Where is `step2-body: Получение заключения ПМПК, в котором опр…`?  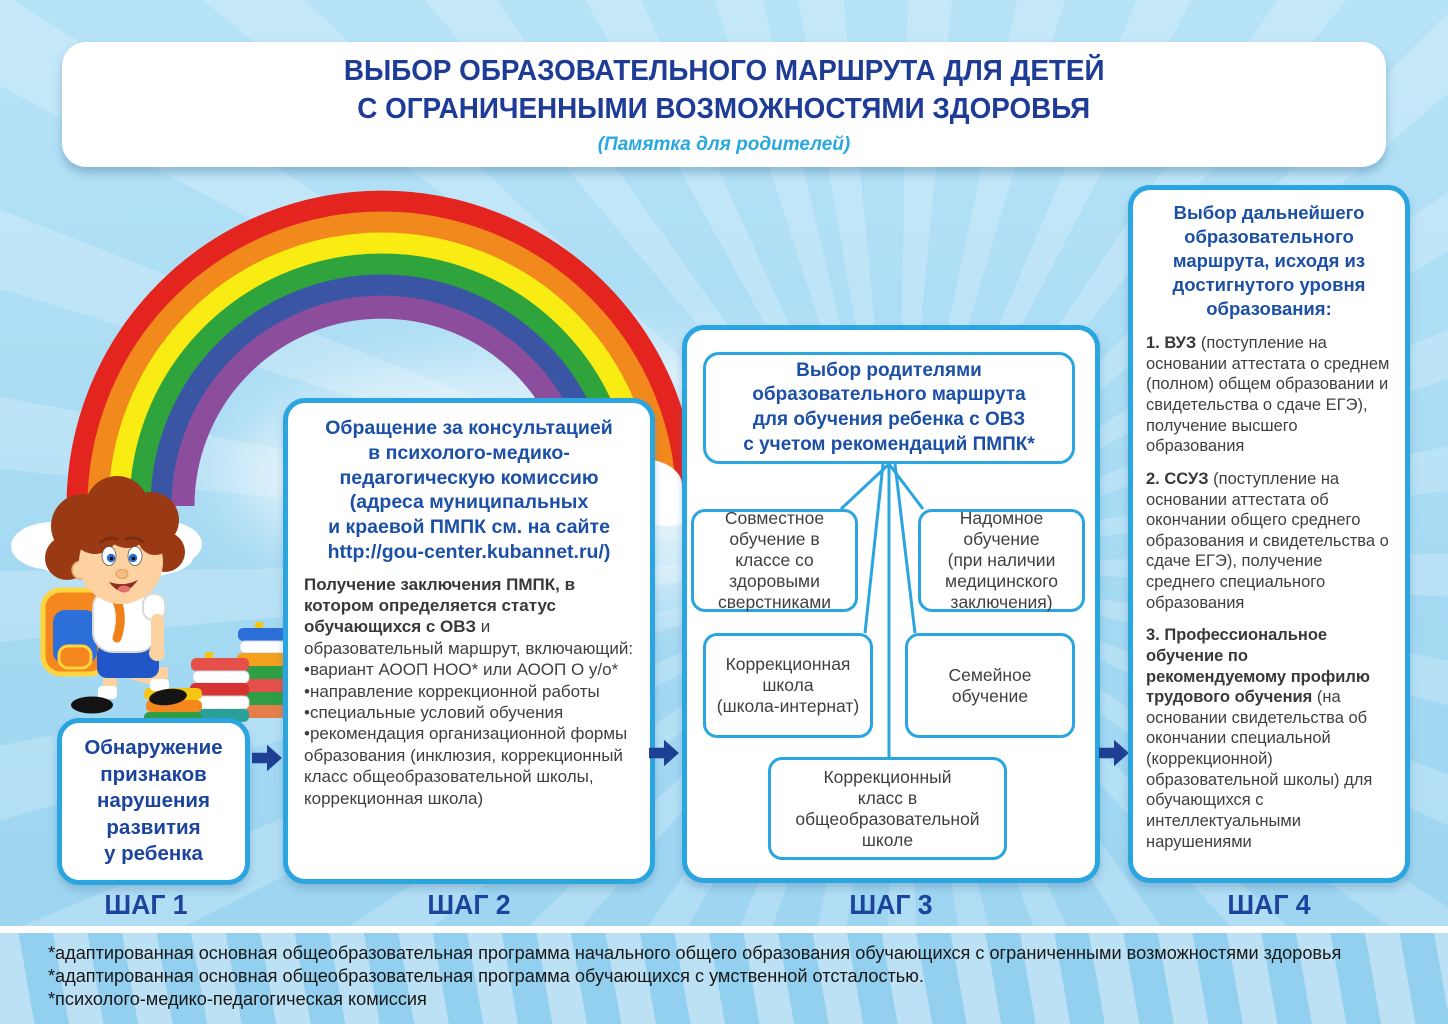
step2-body: Получение заключения ПМПК, в котором опр… is located at coordinates (469, 617).